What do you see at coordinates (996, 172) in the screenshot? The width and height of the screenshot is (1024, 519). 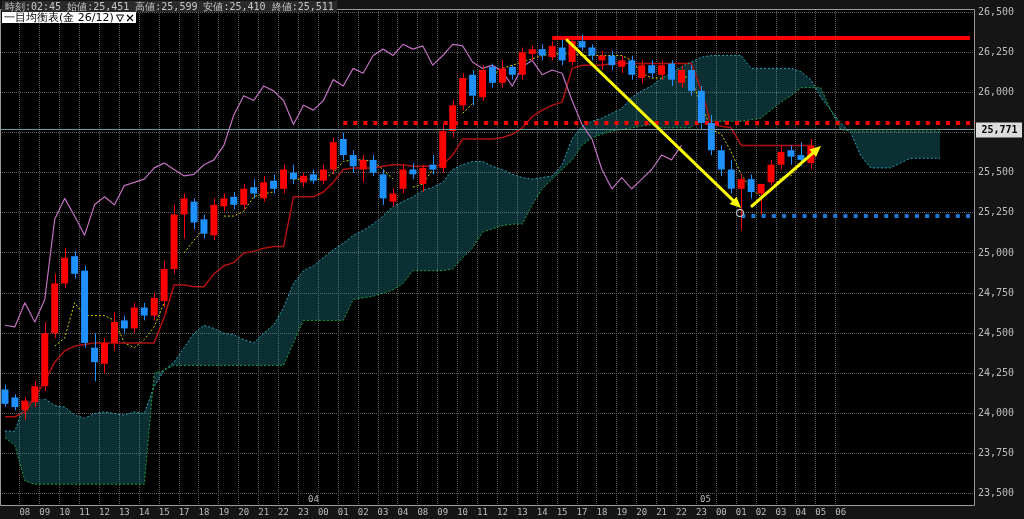 I see `y-tick-label: 25,500` at bounding box center [996, 172].